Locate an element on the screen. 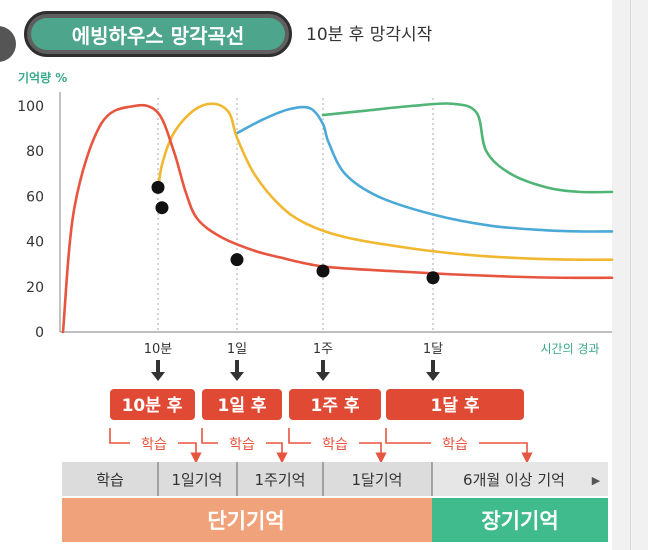  short-term-bar is located at coordinates (247, 520).